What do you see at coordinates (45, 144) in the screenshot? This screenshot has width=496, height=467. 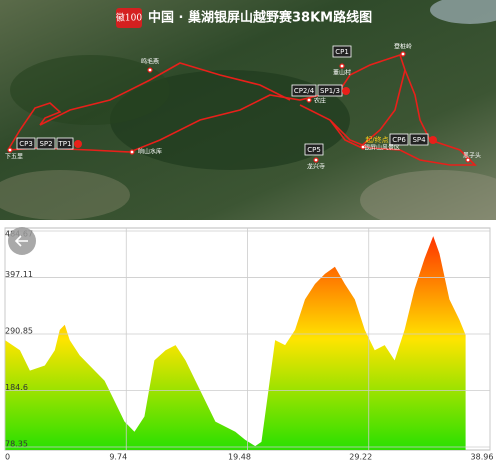 I see `checkpoint: SP2` at bounding box center [45, 144].